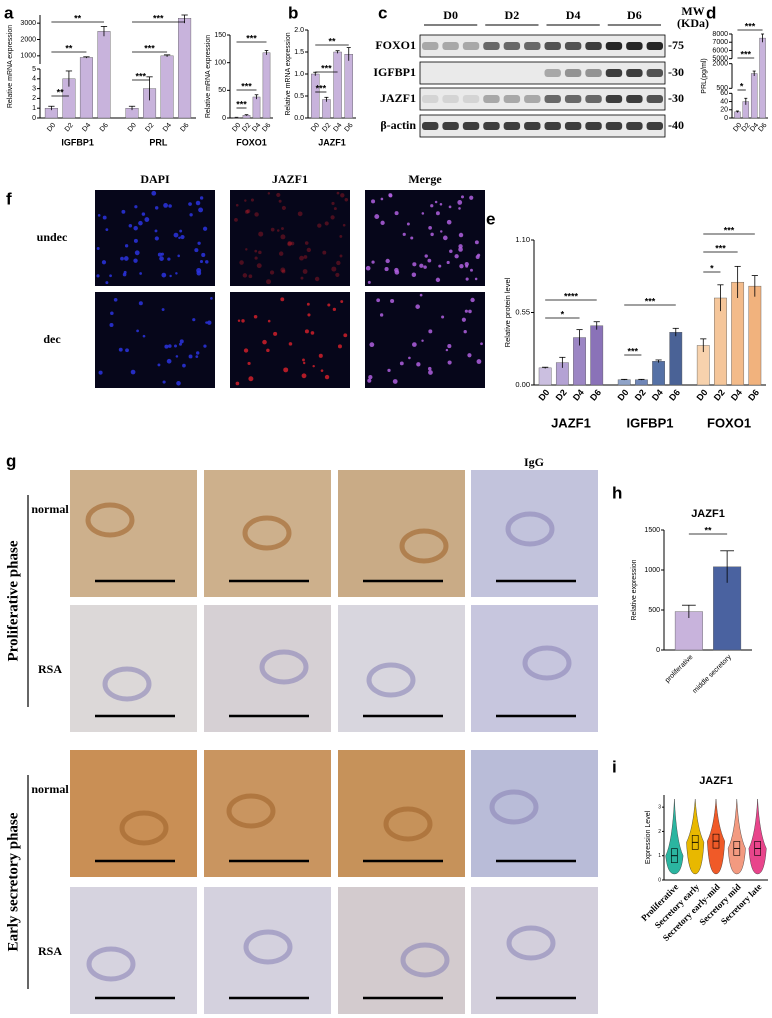  What do you see at coordinates (617, 492) in the screenshot?
I see `panel-letter: h` at bounding box center [617, 492].